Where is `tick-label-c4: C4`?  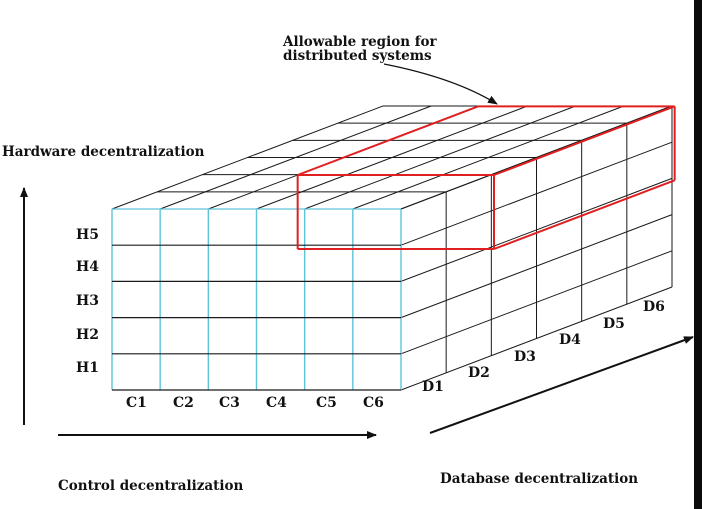 tick-label-c4: C4 is located at coordinates (276, 403).